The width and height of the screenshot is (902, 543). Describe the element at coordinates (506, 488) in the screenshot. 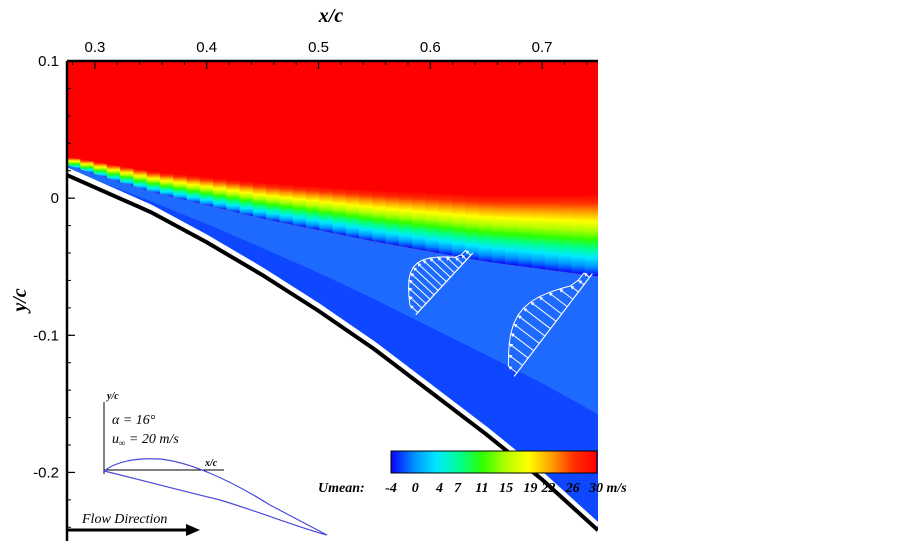

I see `colorbar-tick-label: 15` at that location.